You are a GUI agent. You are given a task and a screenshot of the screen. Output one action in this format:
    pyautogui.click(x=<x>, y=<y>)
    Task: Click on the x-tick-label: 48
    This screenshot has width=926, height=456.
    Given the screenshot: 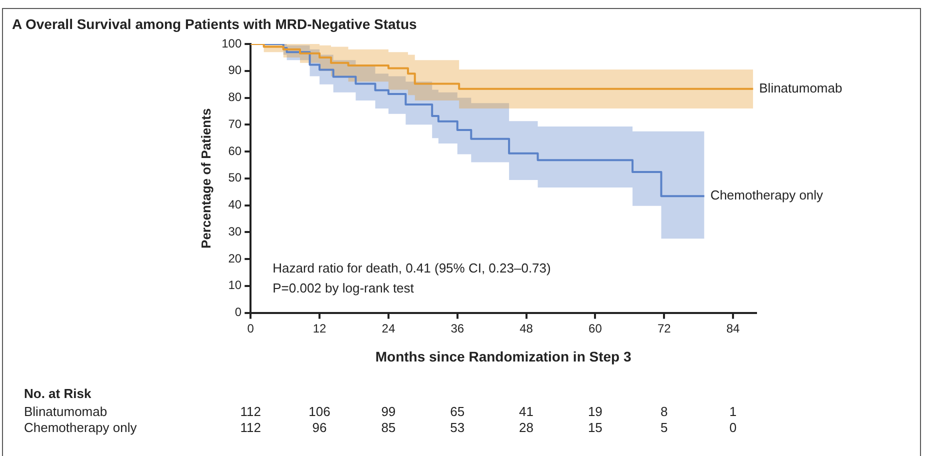 What is the action you would take?
    pyautogui.click(x=527, y=328)
    